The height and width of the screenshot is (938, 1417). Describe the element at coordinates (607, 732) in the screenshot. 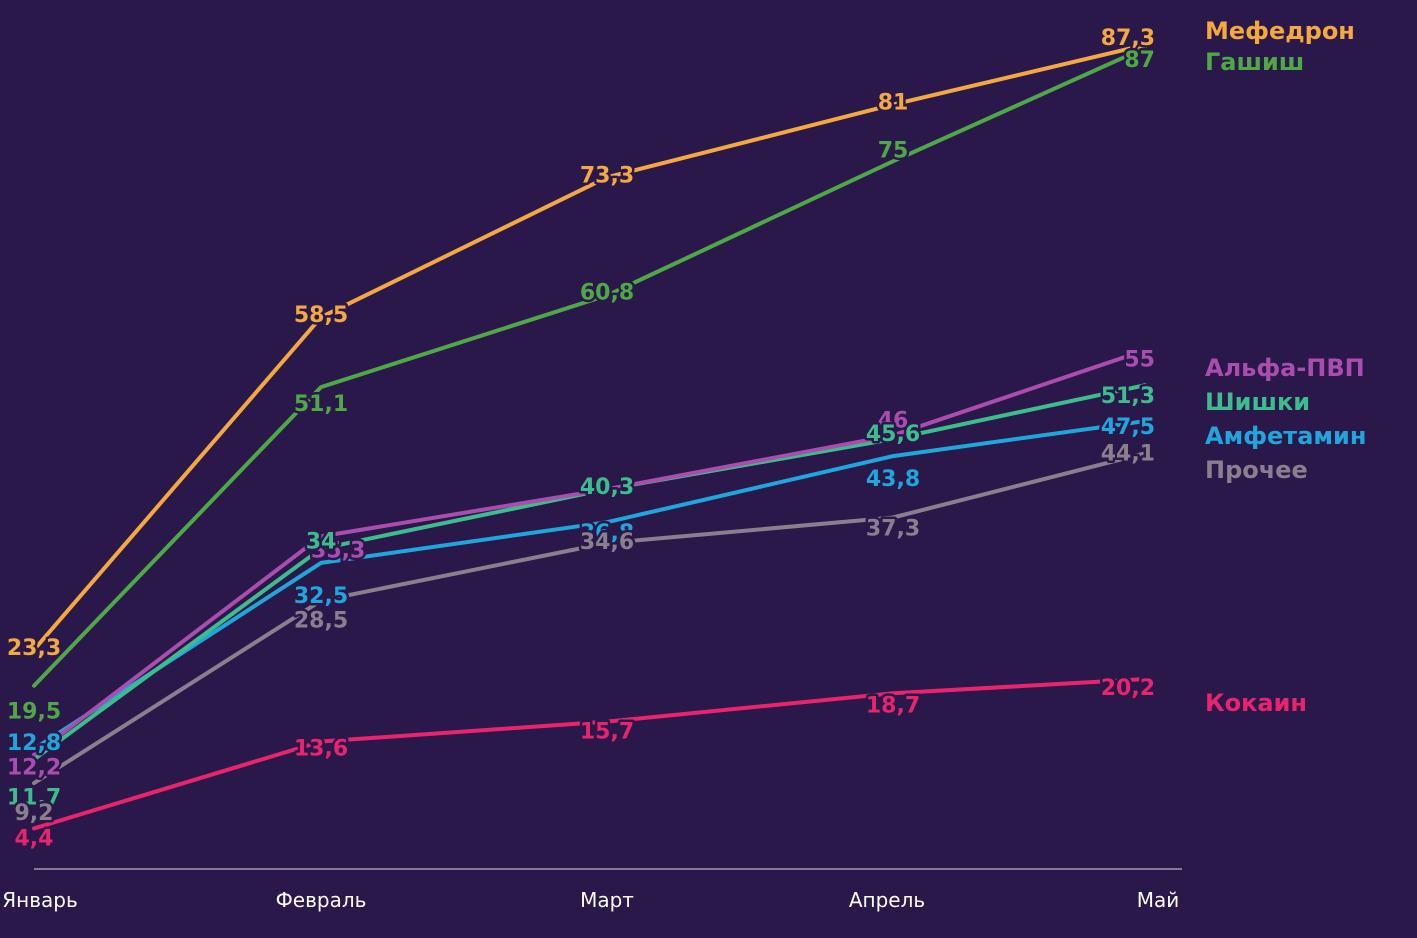

I see `data-label: 15,7` at that location.